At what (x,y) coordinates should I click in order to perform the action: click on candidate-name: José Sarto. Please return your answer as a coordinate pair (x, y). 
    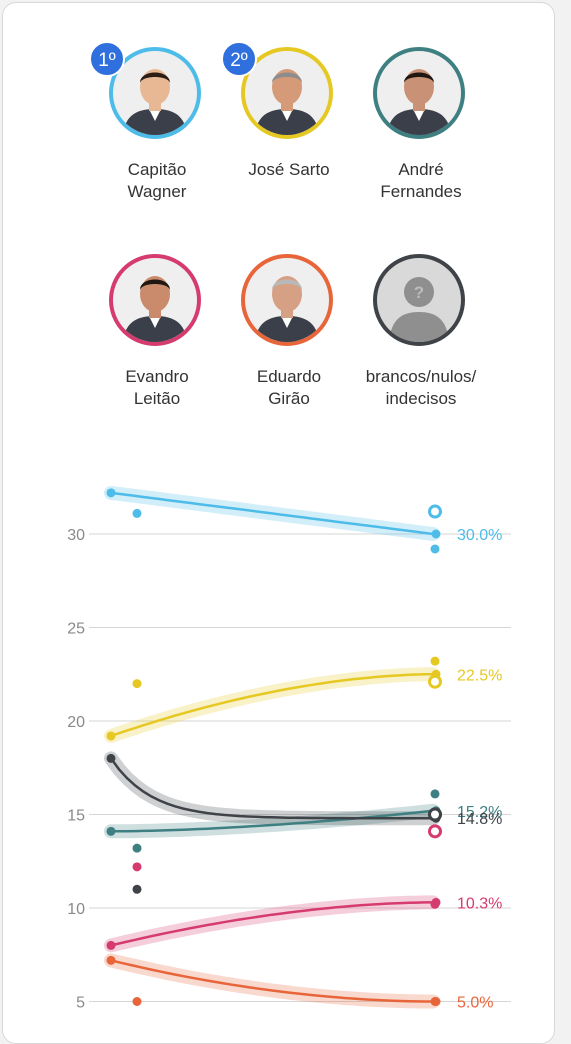
    Looking at the image, I should click on (289, 169).